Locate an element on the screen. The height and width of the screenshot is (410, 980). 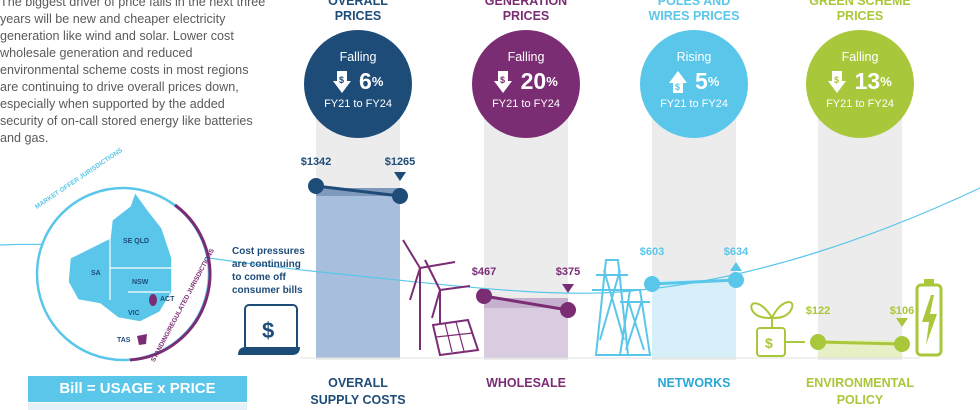
tower1-brace2 is located at coordinates (610, 305).